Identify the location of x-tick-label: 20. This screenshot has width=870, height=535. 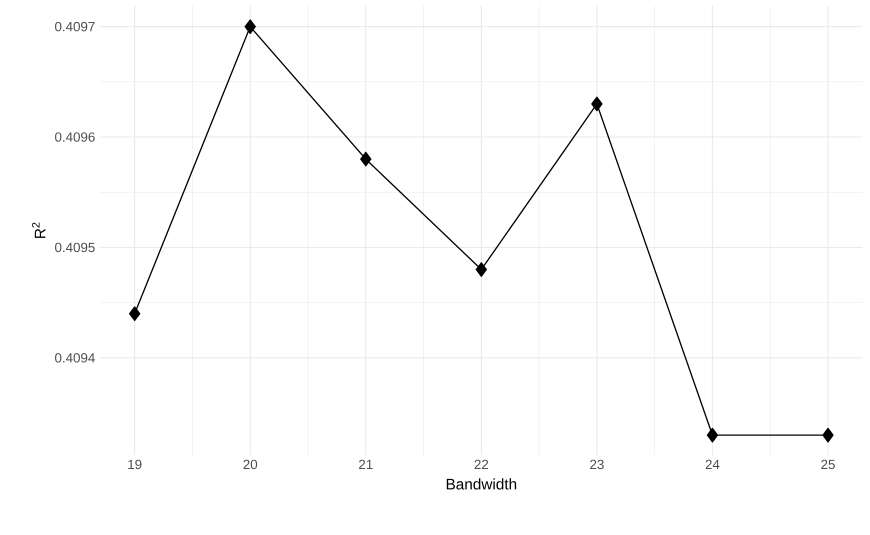
(250, 465).